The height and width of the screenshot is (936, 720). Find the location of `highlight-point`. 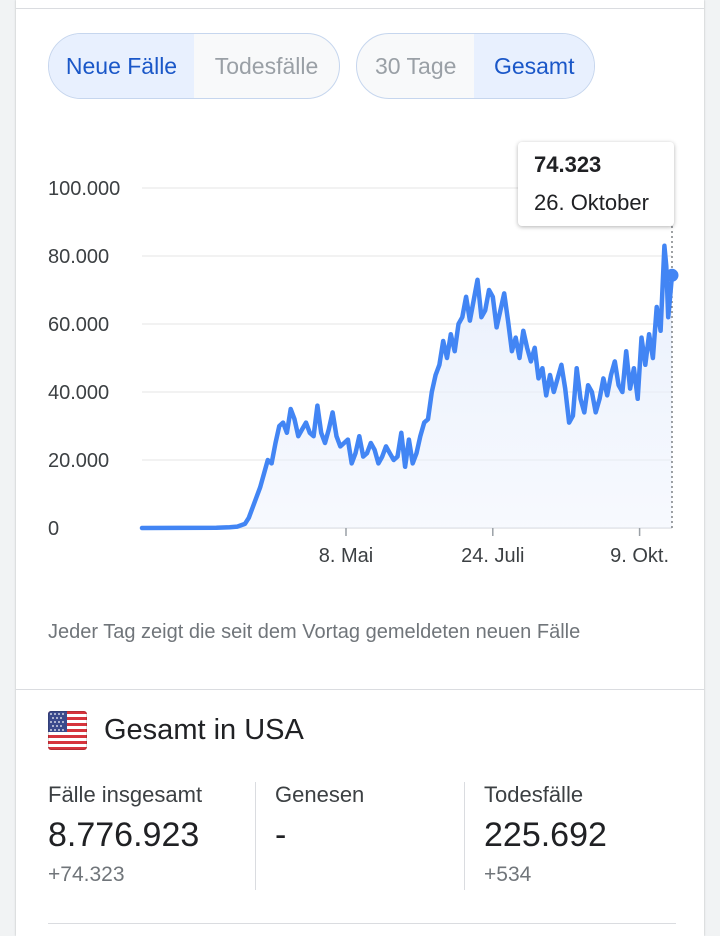

highlight-point is located at coordinates (672, 275).